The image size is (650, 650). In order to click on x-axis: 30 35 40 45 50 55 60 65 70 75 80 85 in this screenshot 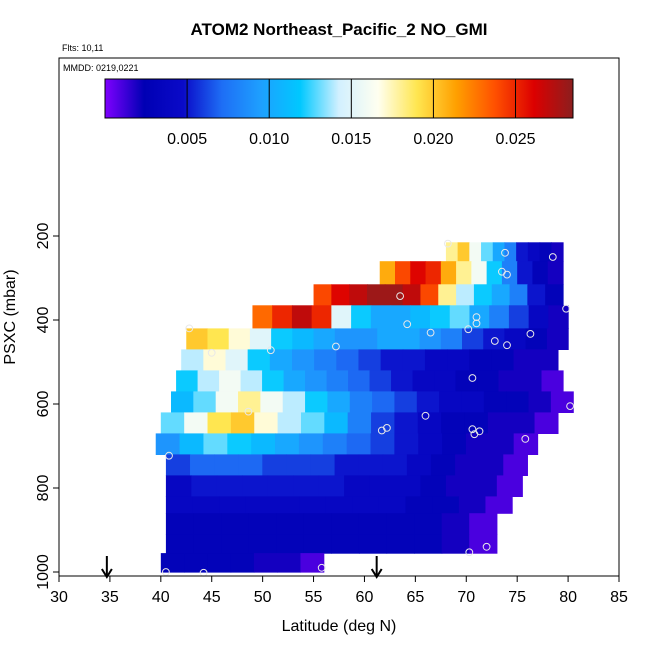, I will do `click(339, 591)`.